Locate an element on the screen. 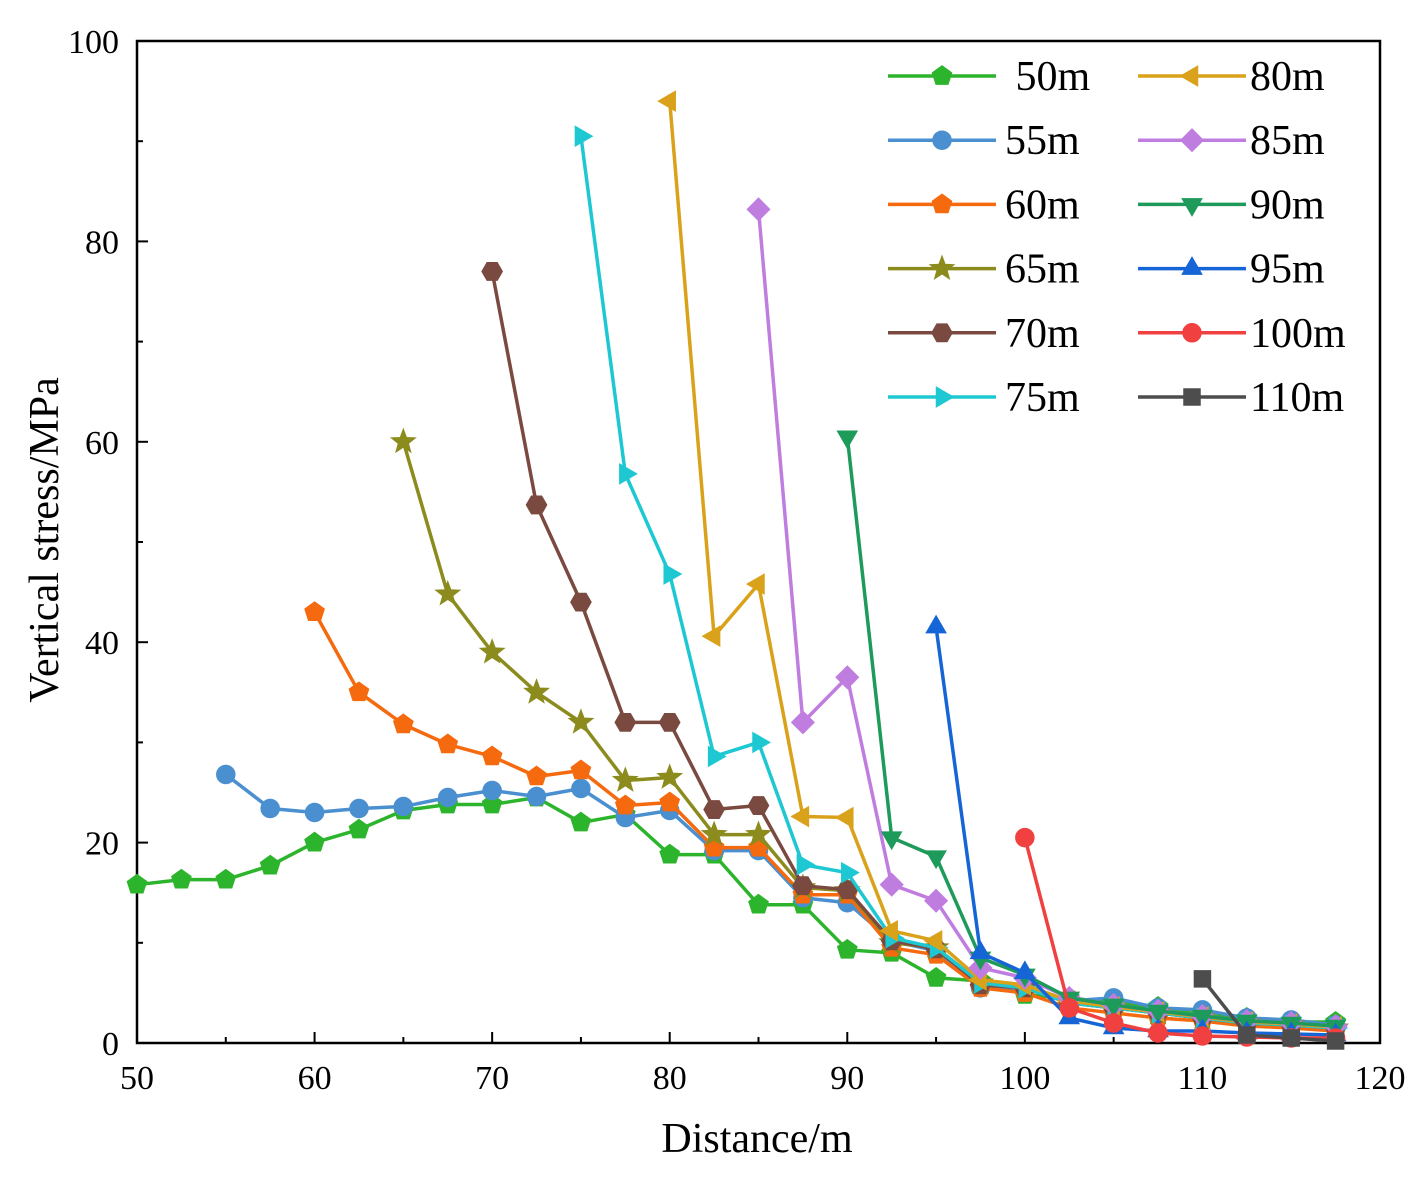 This screenshot has width=1426, height=1183. x-tick-label: 100 is located at coordinates (1024, 1078).